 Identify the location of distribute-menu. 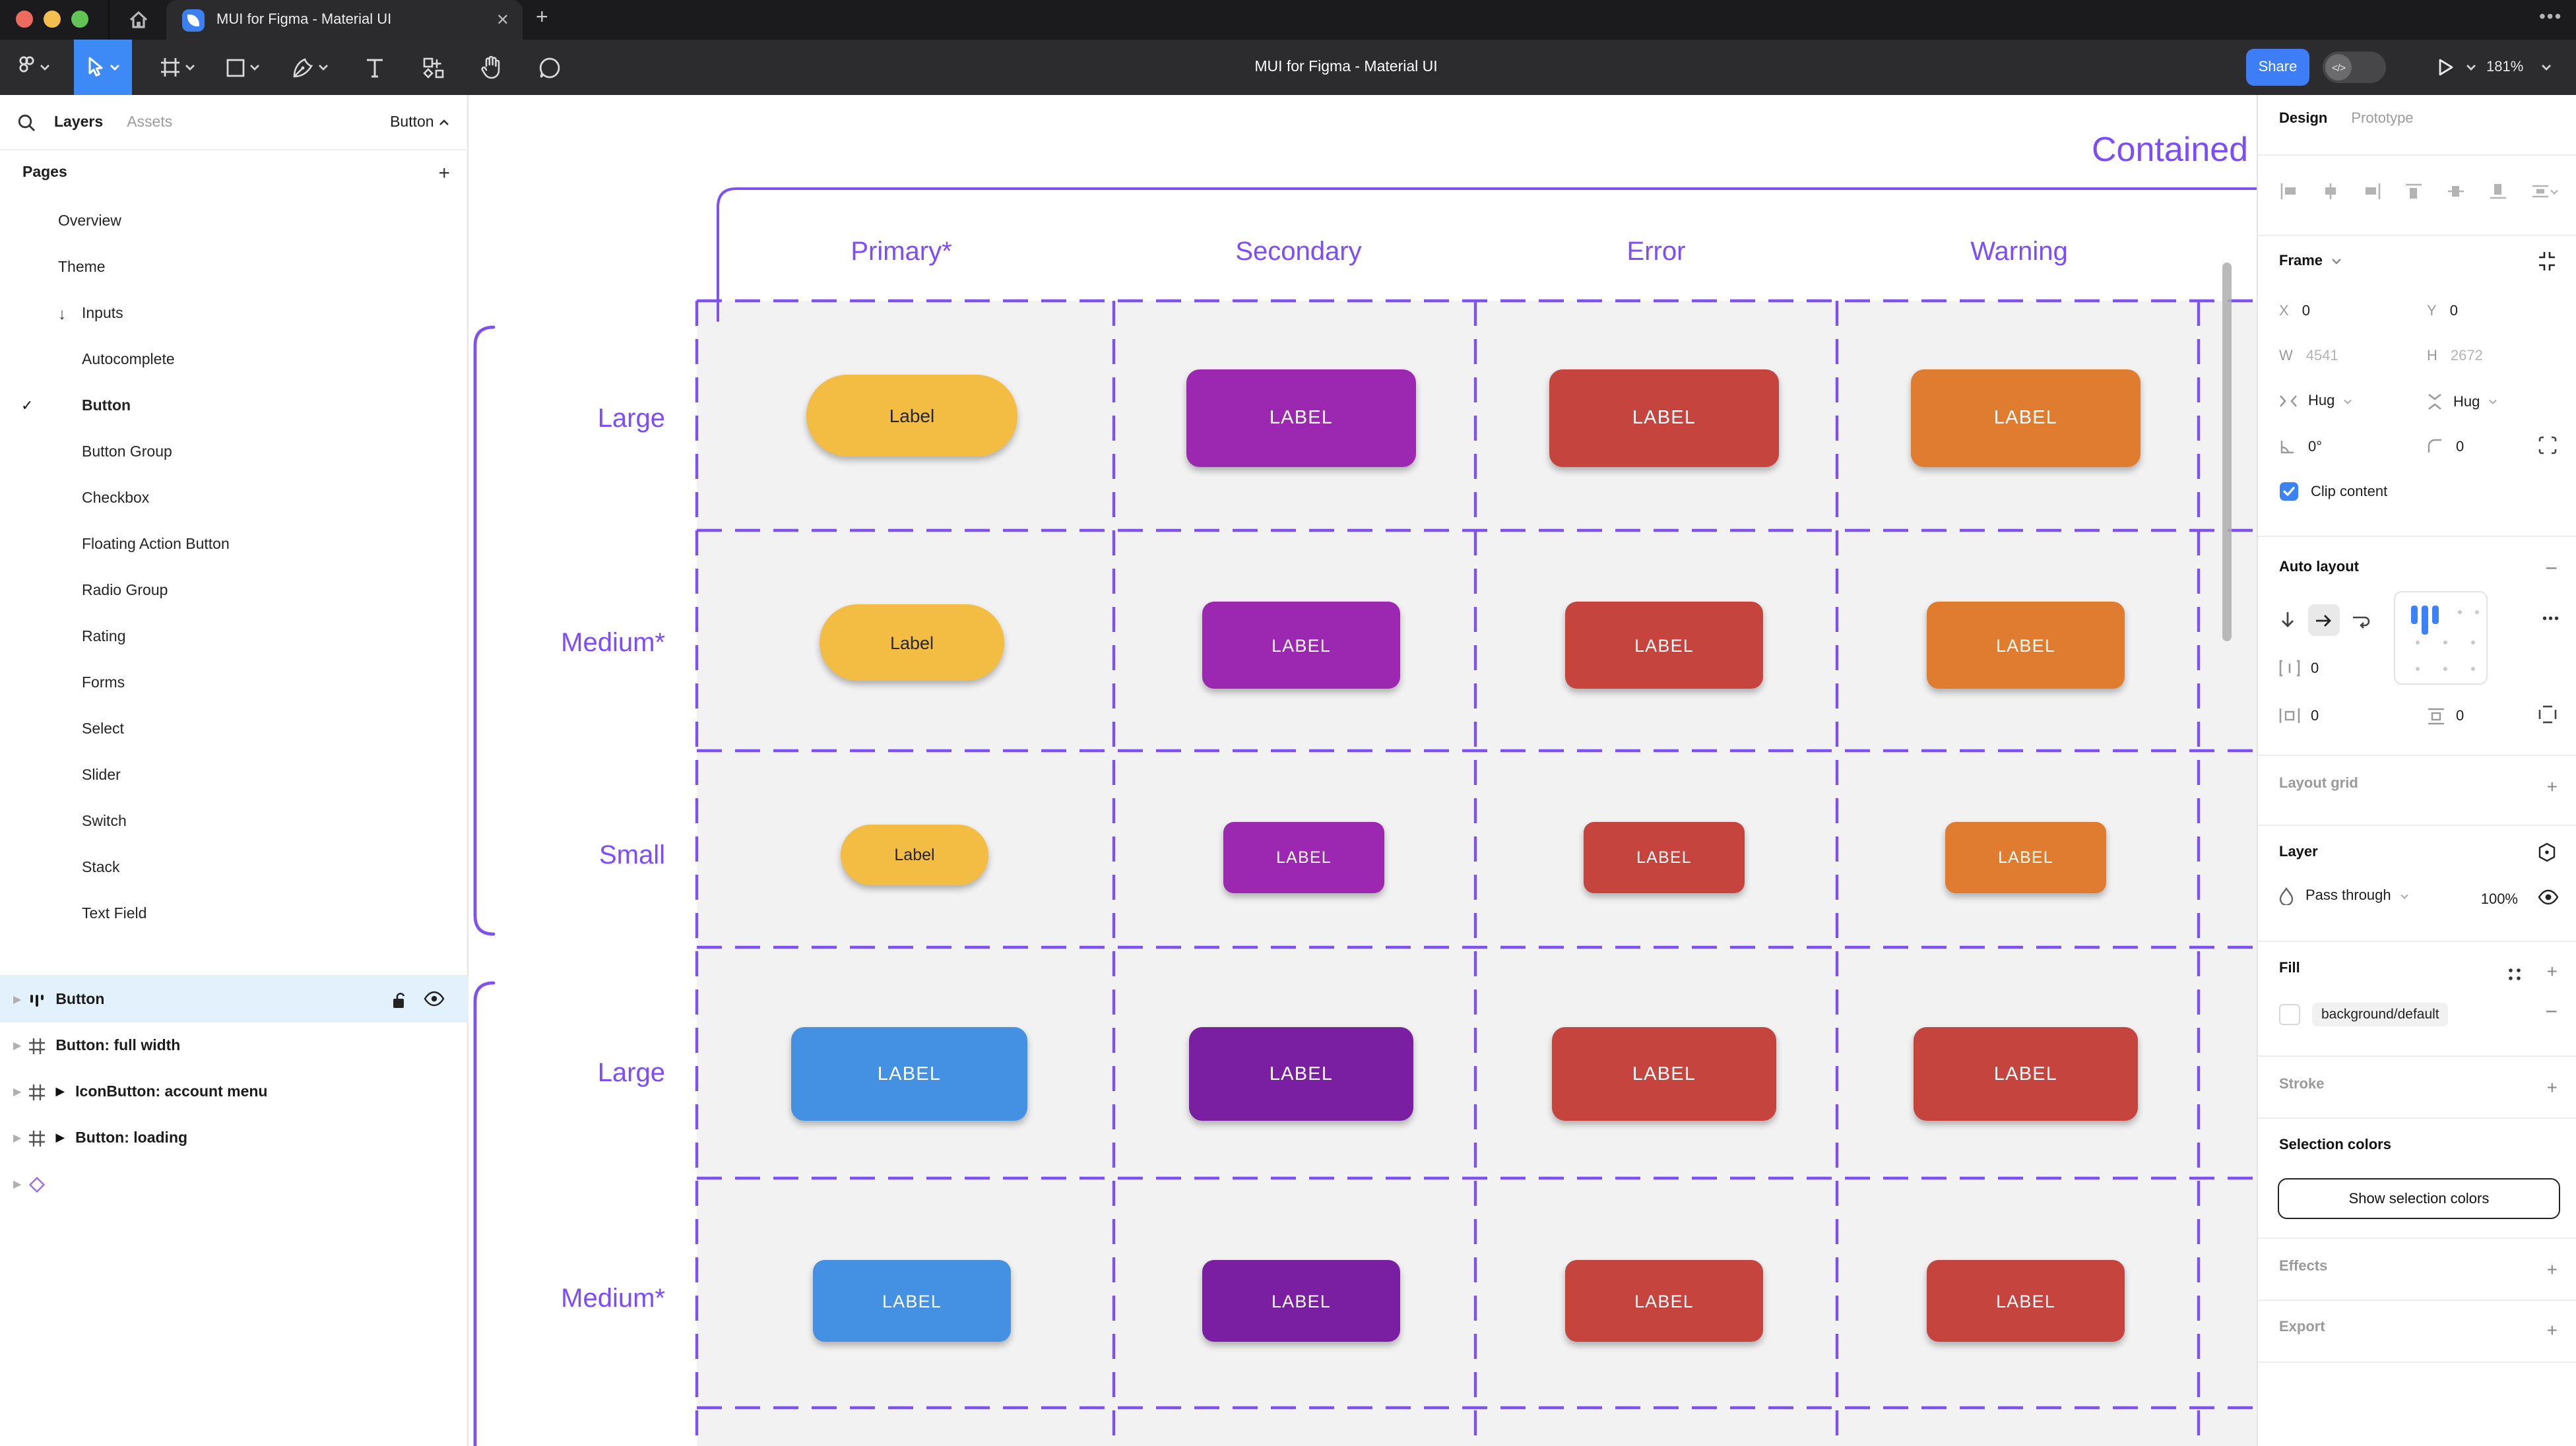
(2545, 191).